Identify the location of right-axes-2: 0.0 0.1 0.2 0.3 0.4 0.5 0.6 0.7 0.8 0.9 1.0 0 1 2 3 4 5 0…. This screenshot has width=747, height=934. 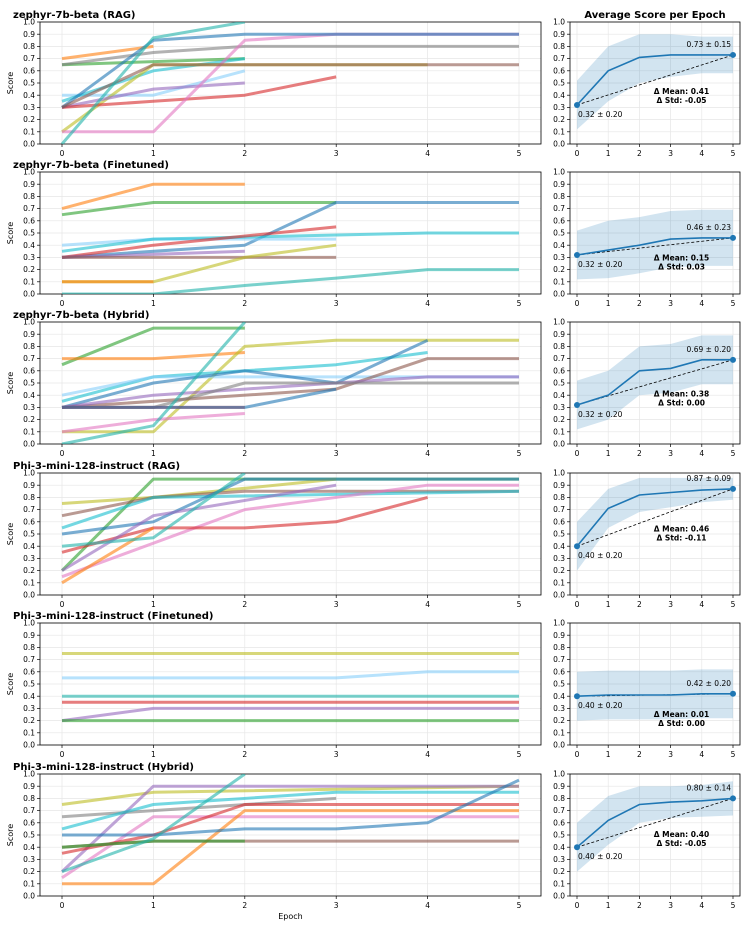
(647, 388).